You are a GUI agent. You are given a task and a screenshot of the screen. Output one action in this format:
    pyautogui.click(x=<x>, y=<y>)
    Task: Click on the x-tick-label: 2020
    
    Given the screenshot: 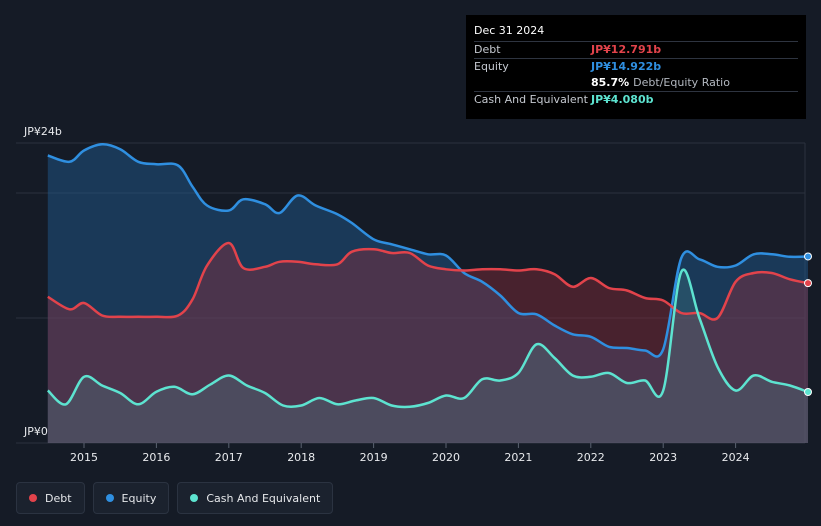 What is the action you would take?
    pyautogui.click(x=446, y=457)
    